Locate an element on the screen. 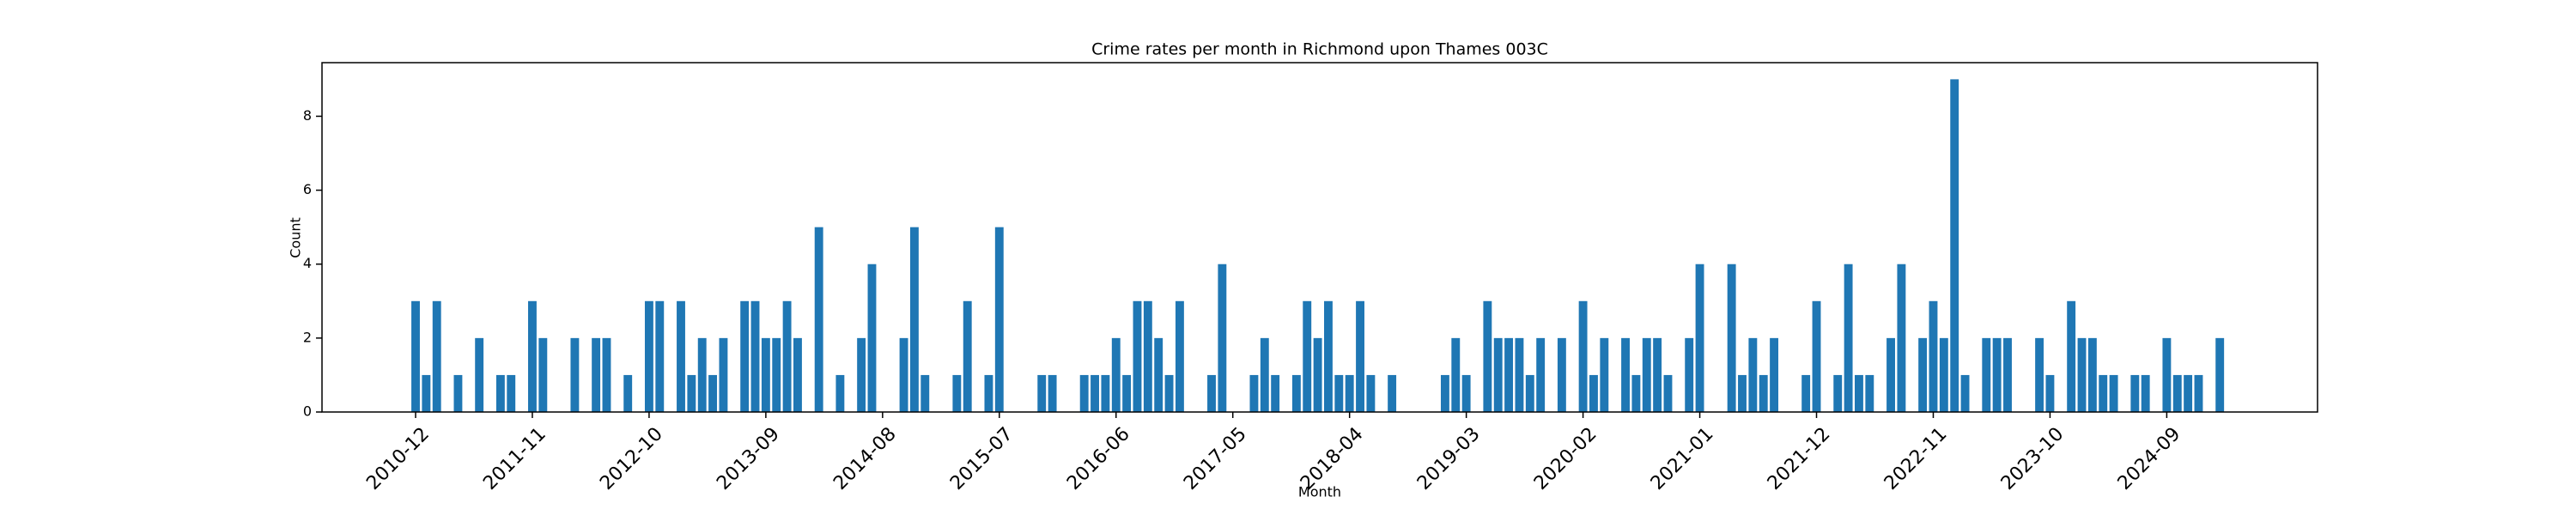  x-tick-label: 2022-11 is located at coordinates (1916, 458).